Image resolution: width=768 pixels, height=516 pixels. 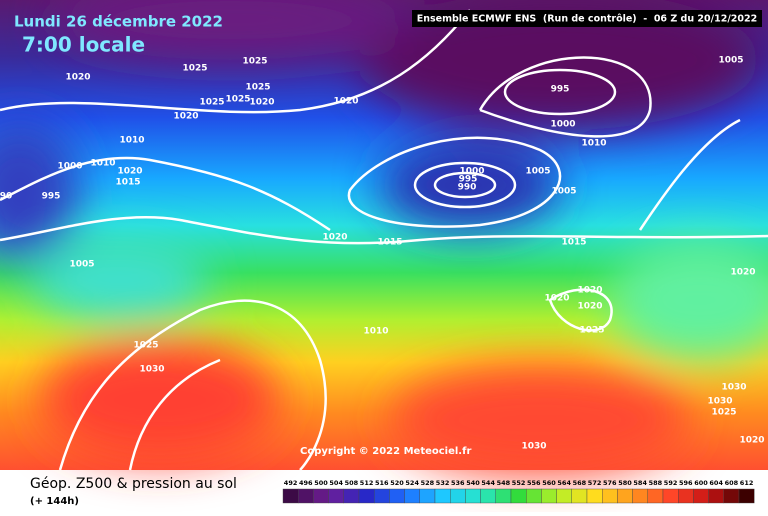 I want to click on scale-label: 572, so click(x=595, y=483).